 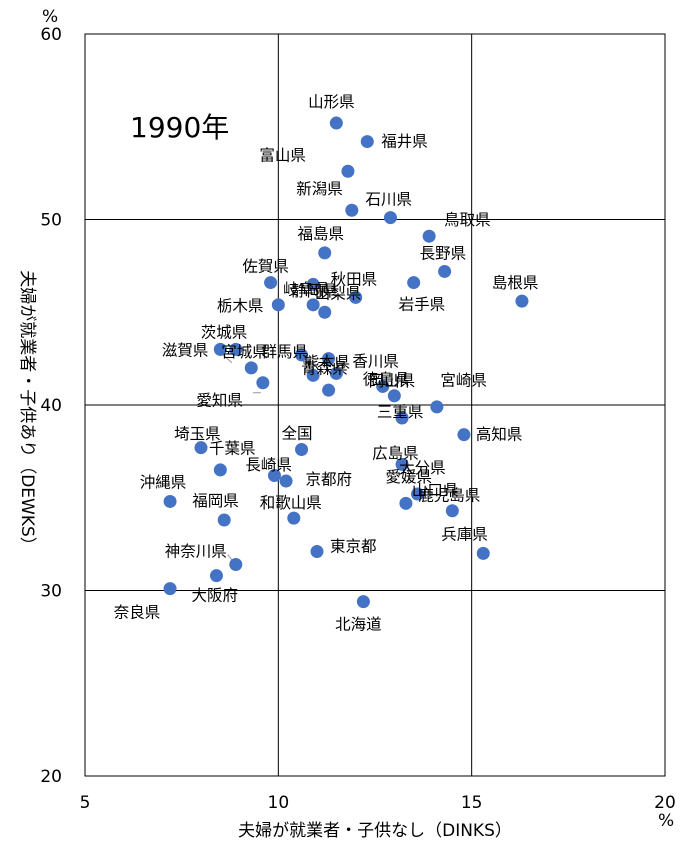 I want to click on point-label: 千葉県, so click(x=232, y=449).